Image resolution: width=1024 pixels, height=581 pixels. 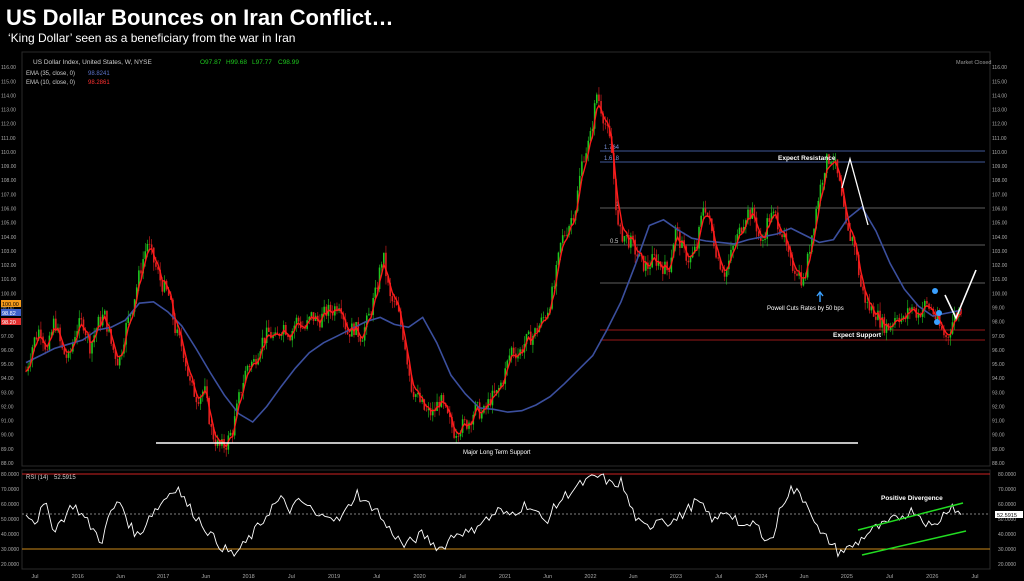 What do you see at coordinates (807, 158) in the screenshot?
I see `expect-resistance-label: Expect Resistance` at bounding box center [807, 158].